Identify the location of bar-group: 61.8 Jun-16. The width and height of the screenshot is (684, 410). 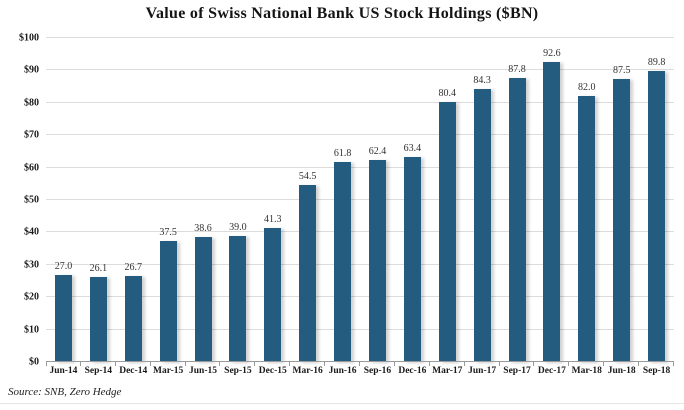
(342, 207).